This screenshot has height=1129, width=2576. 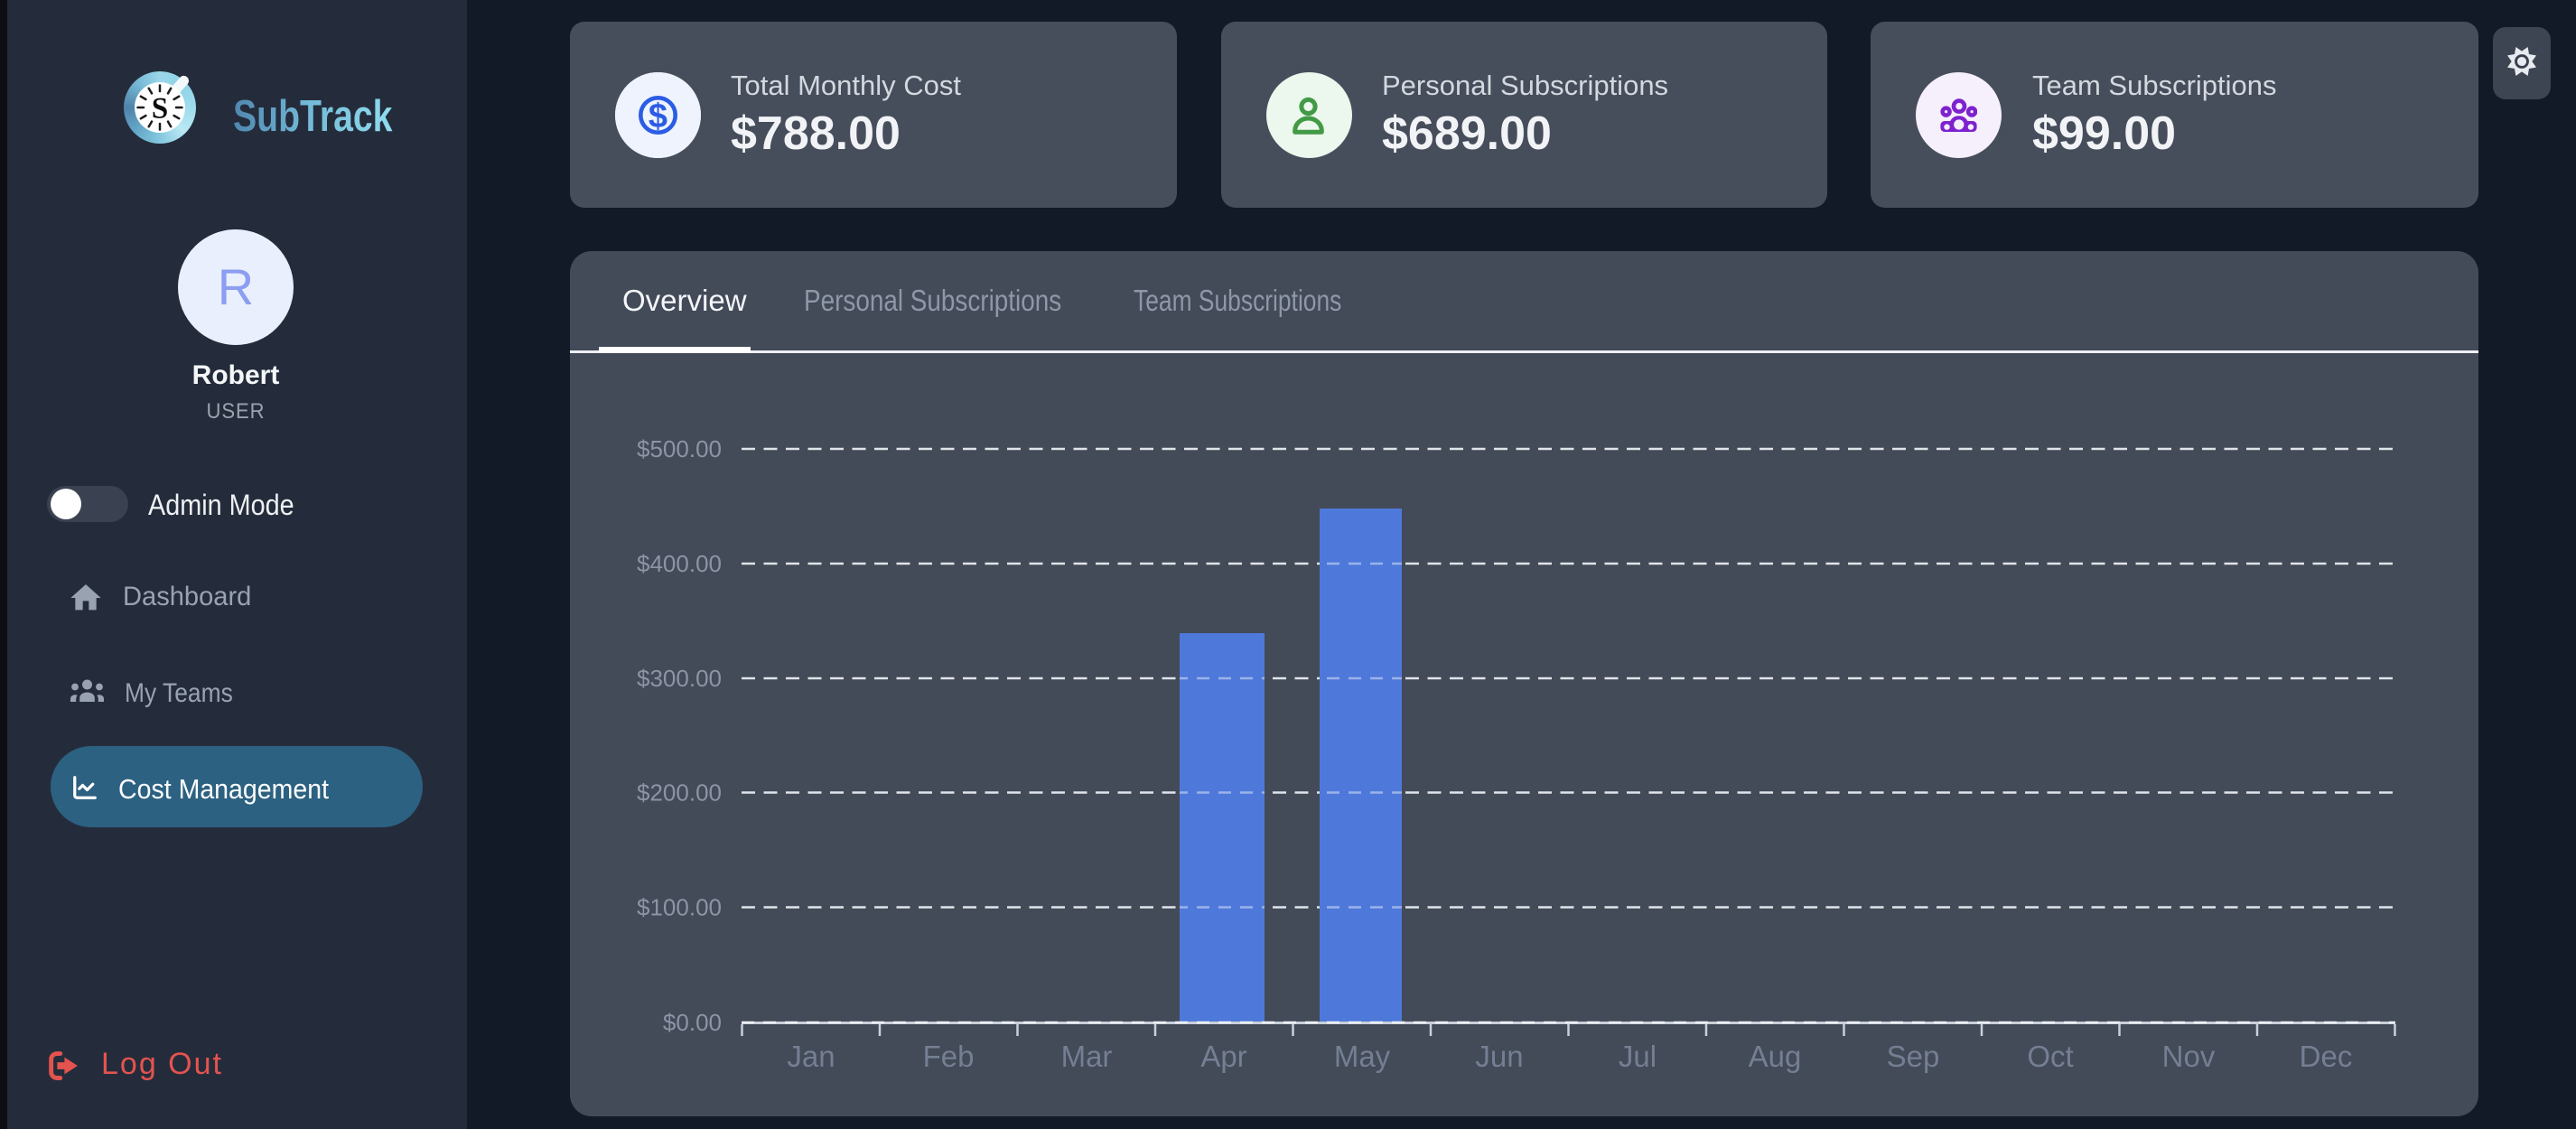 I want to click on svg-text: Aug, so click(x=1775, y=1056).